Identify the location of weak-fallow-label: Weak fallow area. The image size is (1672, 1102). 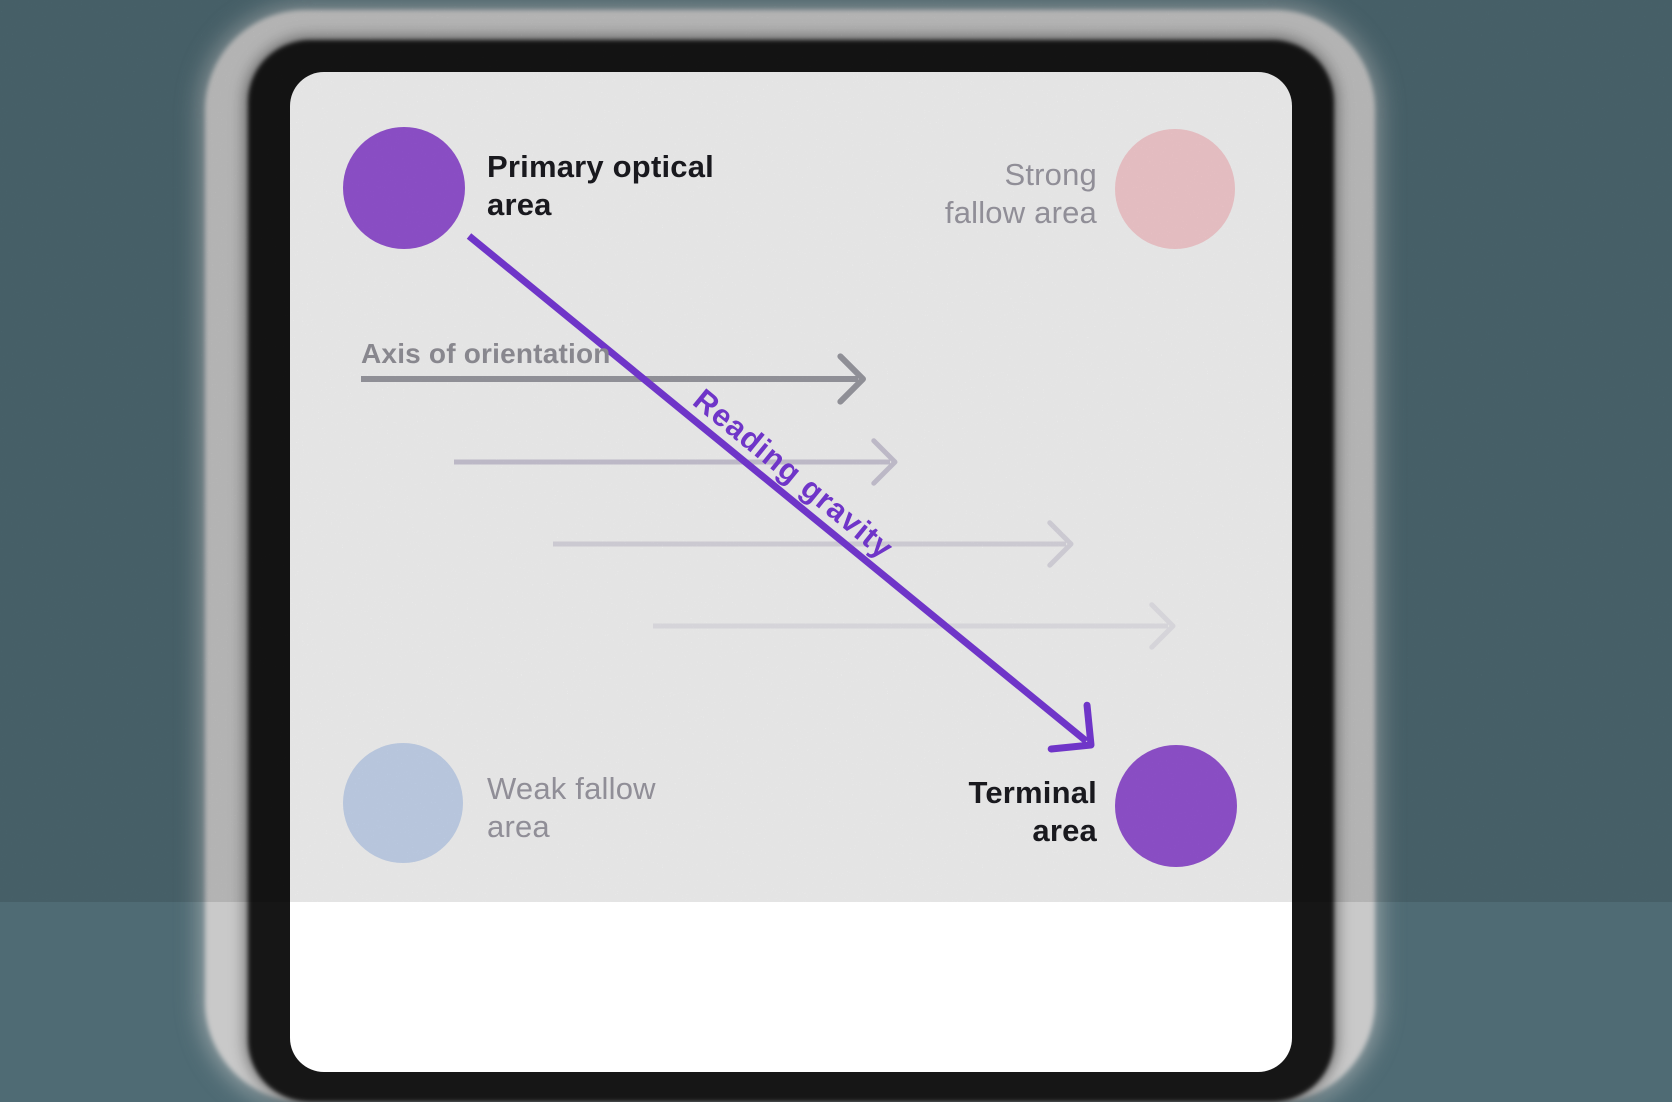
(571, 808).